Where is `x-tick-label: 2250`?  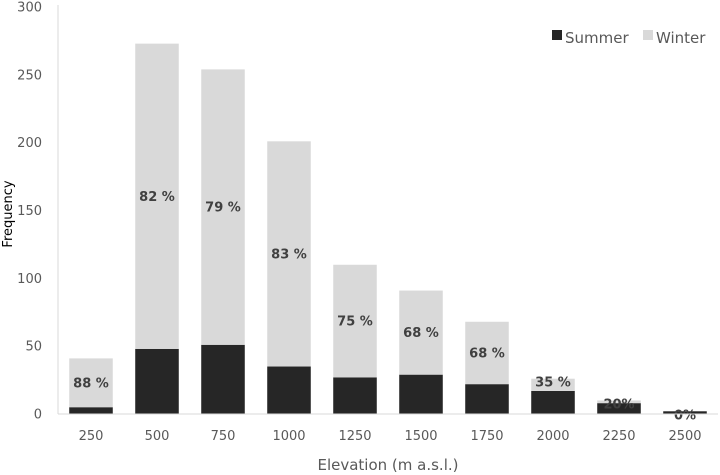
x-tick-label: 2250 is located at coordinates (618, 436).